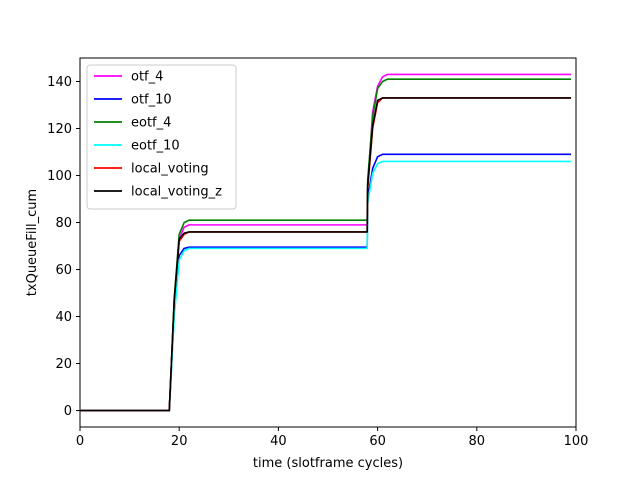 Image resolution: width=640 pixels, height=484 pixels. I want to click on legend-box, so click(161, 137).